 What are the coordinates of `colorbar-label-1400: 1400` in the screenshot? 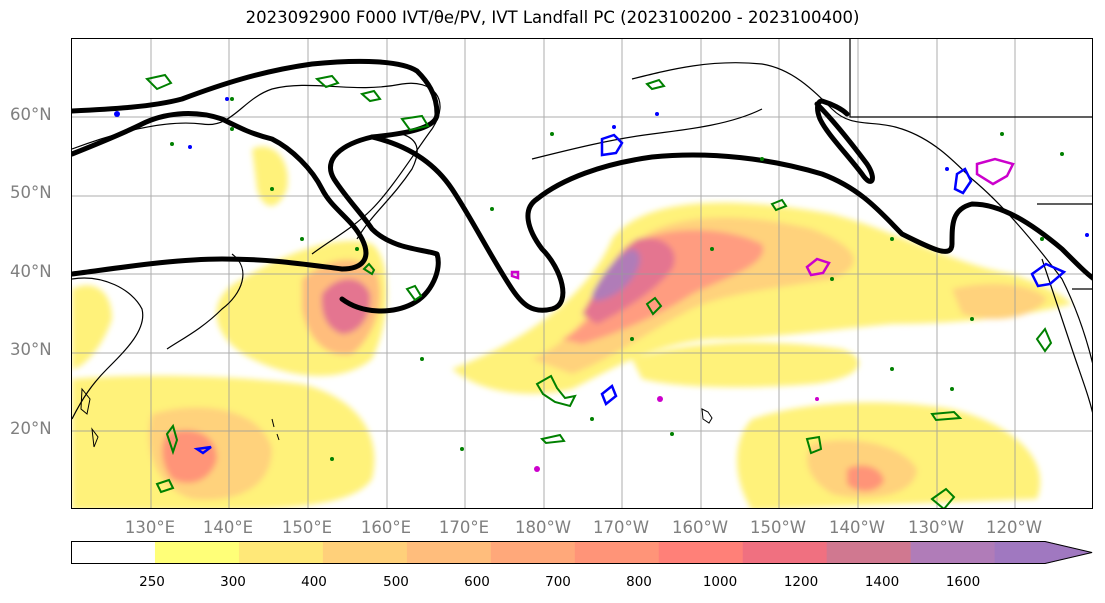 It's located at (882, 582).